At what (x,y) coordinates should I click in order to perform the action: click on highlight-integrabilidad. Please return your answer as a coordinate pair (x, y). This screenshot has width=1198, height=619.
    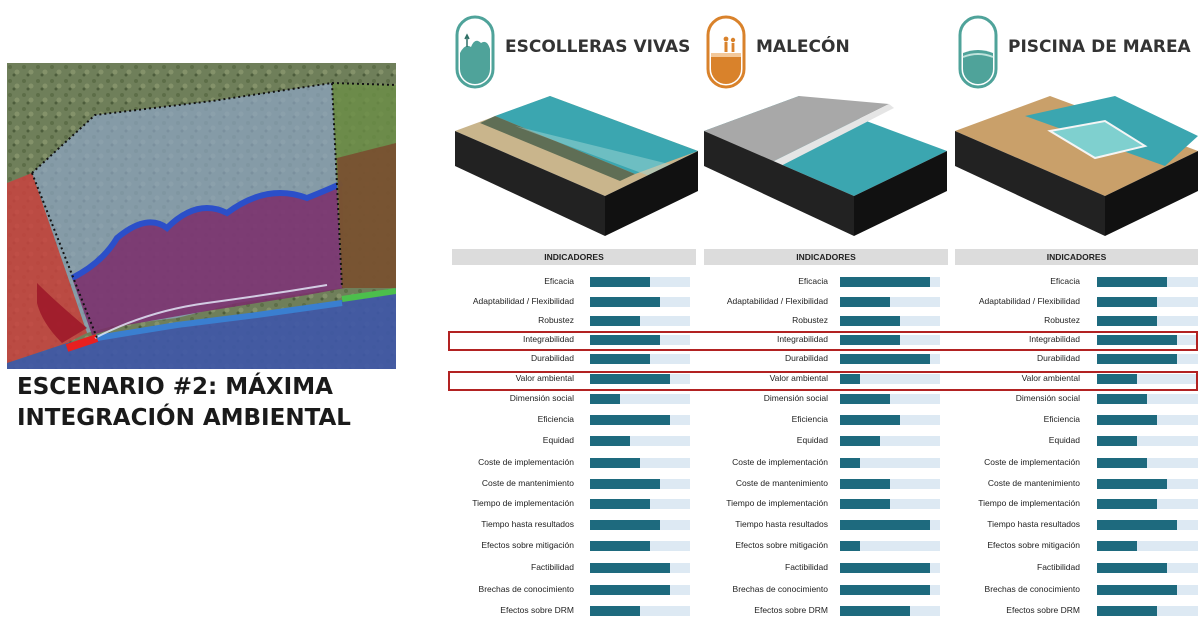
    Looking at the image, I should click on (823, 341).